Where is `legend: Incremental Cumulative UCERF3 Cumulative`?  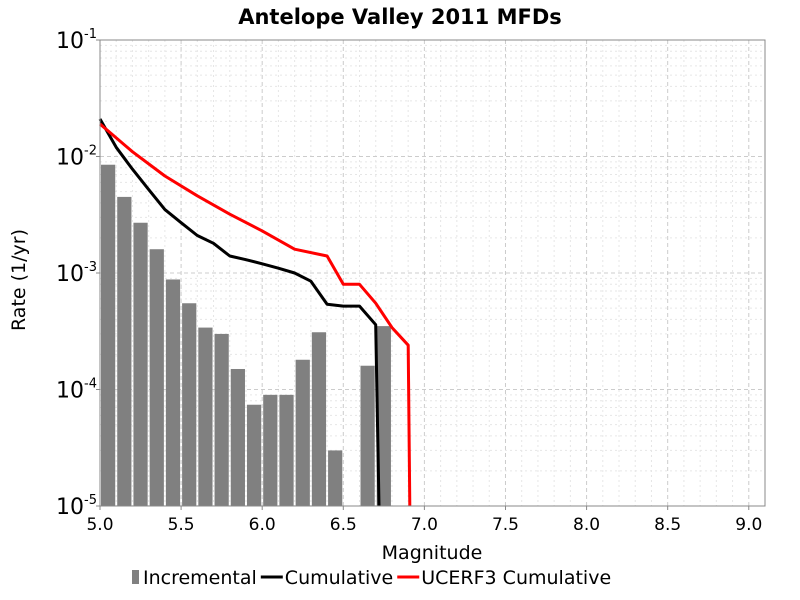 legend: Incremental Cumulative UCERF3 Cumulative is located at coordinates (371, 578).